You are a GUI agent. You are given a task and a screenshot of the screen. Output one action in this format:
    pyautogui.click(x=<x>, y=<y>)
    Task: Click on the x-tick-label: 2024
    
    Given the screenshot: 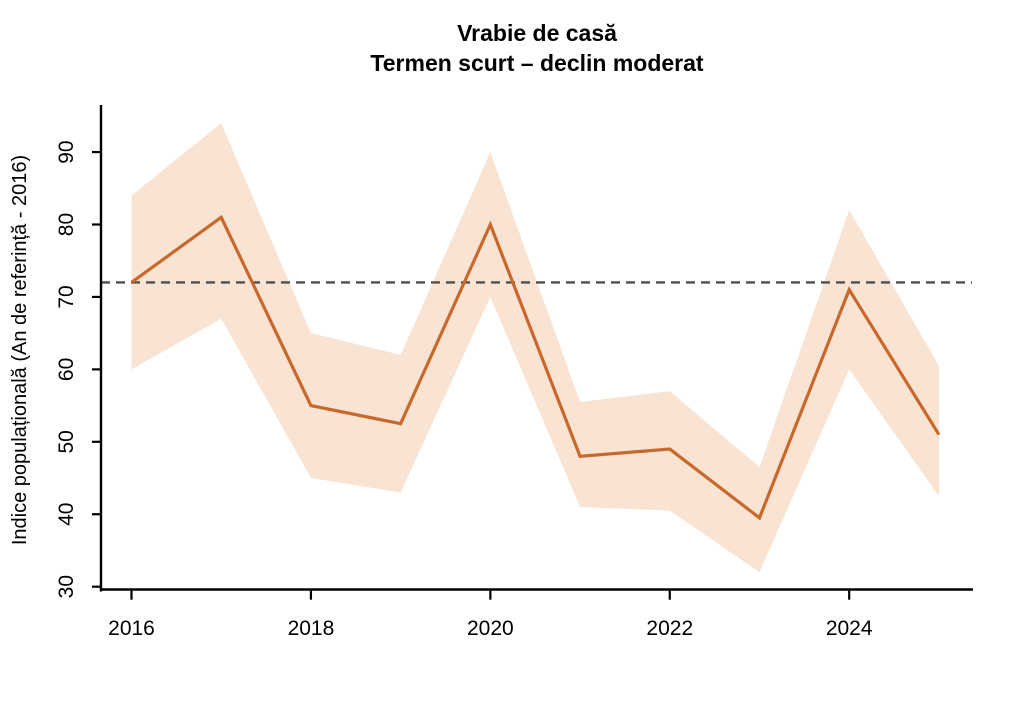 What is the action you would take?
    pyautogui.click(x=849, y=628)
    